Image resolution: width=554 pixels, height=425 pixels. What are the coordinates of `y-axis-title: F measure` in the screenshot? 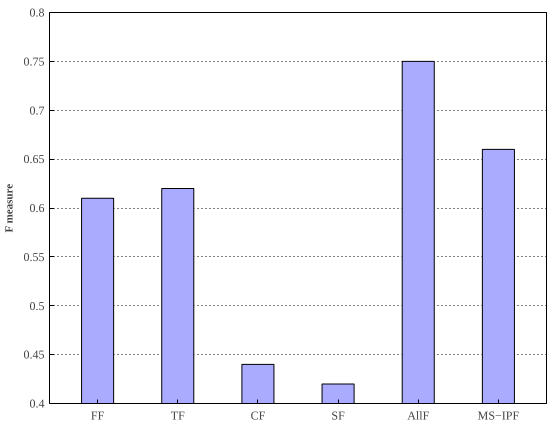 It's located at (10, 208).